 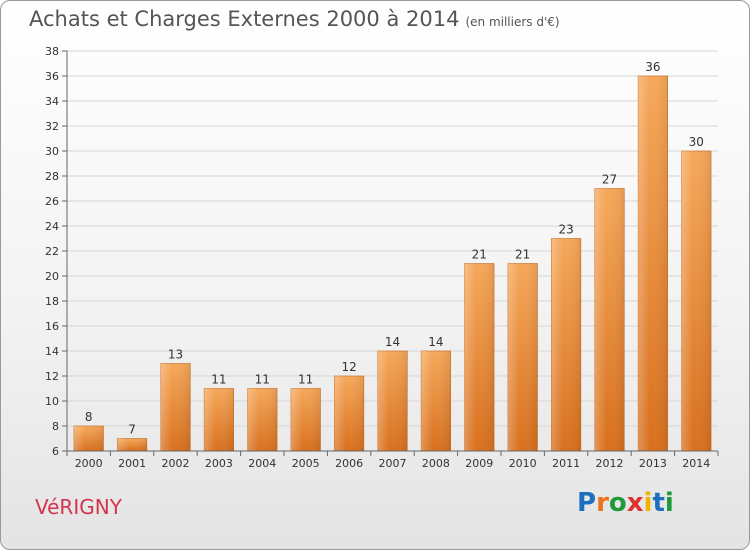 I want to click on title-text: Achats et Charges Externes 2000 à 2014, so click(x=244, y=19).